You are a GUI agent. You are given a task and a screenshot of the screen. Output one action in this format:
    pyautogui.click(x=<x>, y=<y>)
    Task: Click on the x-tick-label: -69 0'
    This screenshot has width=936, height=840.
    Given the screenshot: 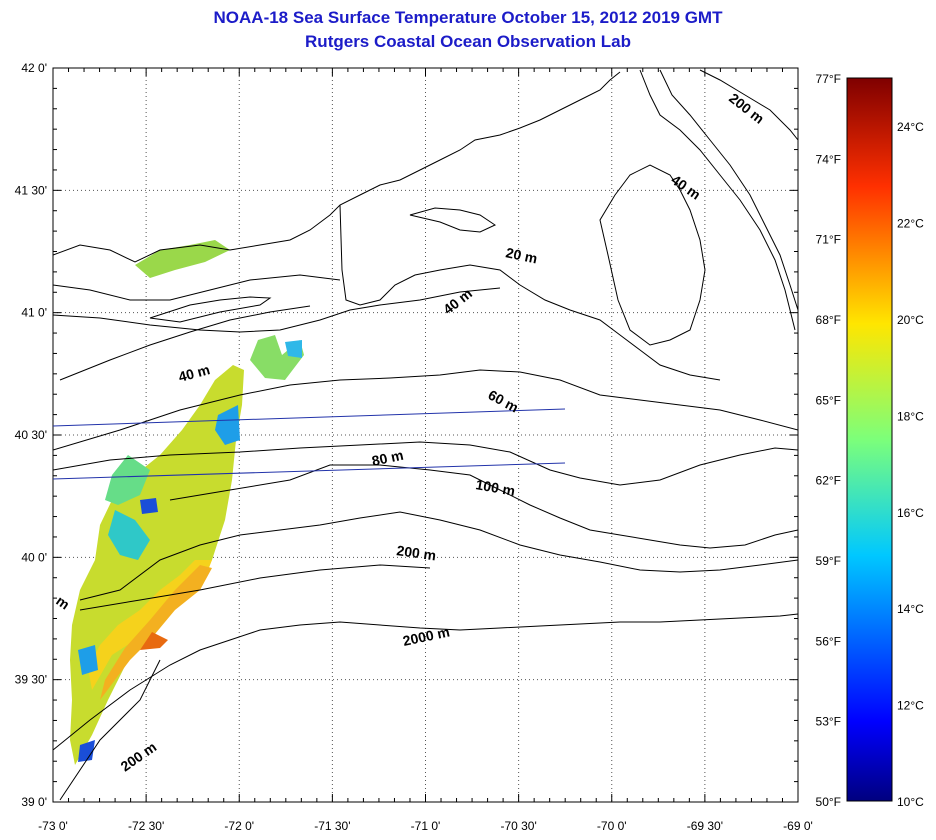 What is the action you would take?
    pyautogui.click(x=798, y=826)
    